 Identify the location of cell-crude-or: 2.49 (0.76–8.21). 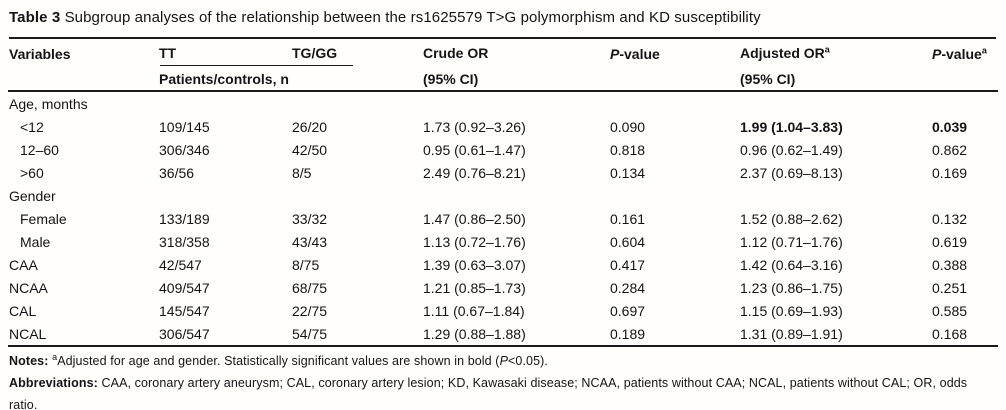
(474, 172).